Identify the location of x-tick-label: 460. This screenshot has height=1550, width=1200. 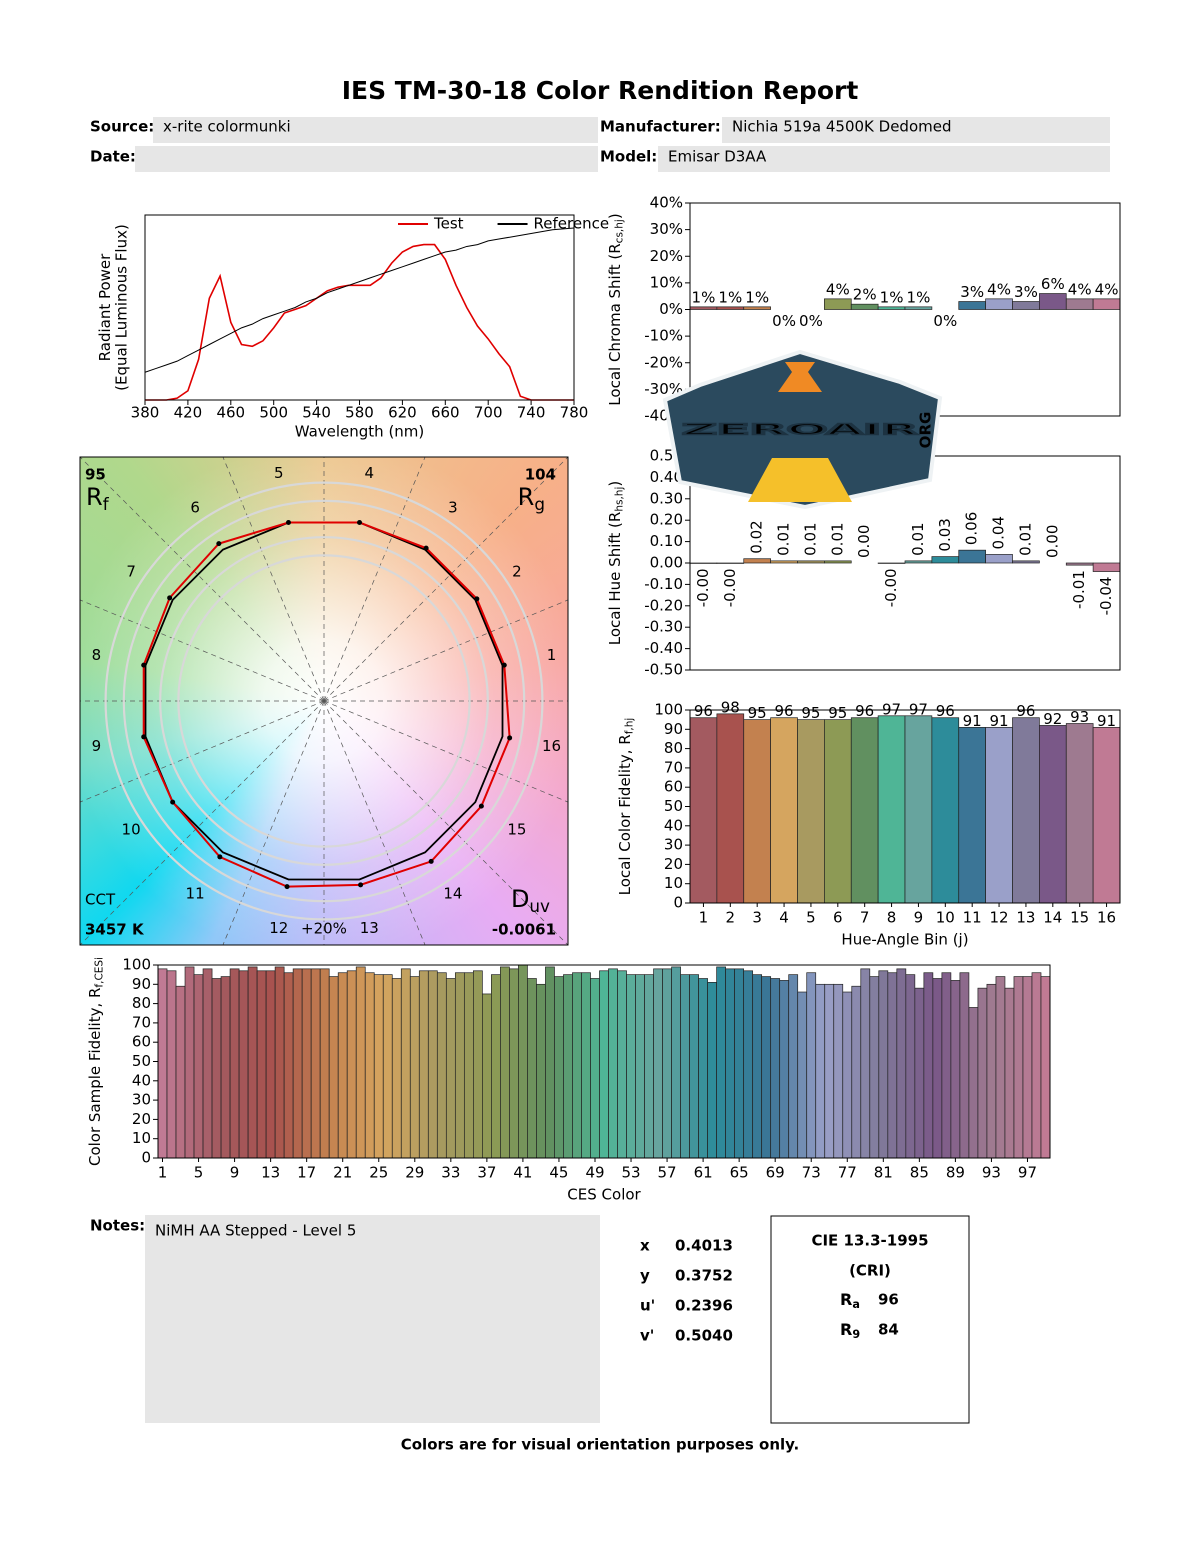
(230, 413).